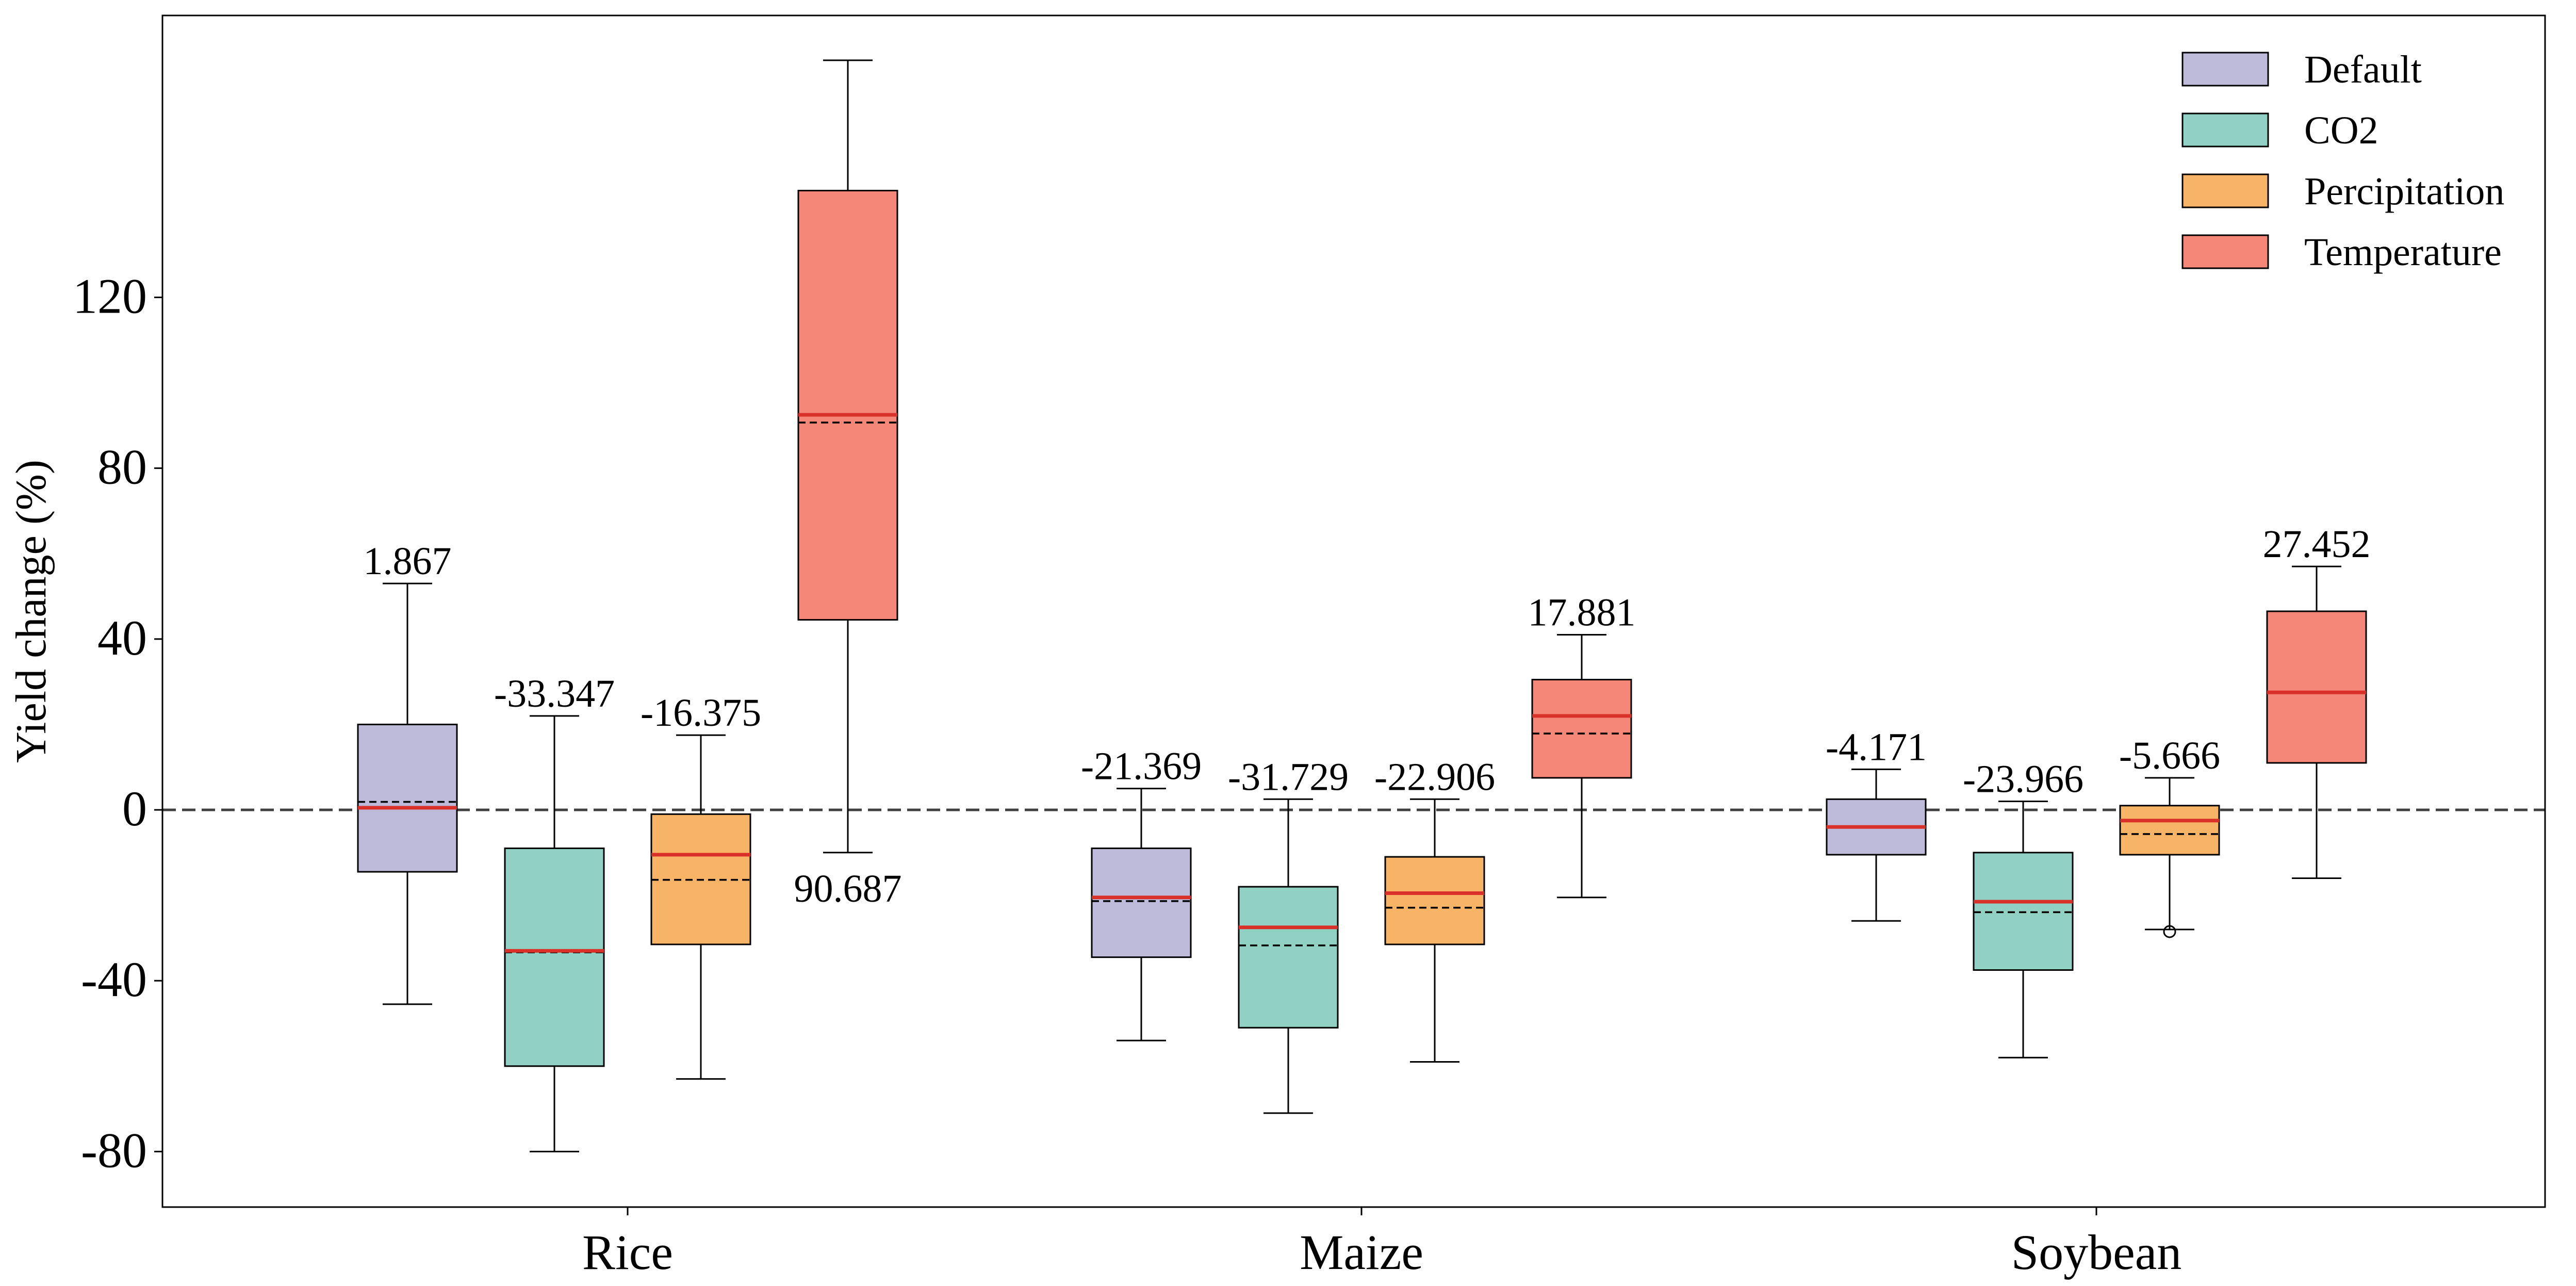 The height and width of the screenshot is (1286, 2576). I want to click on box-soybean-default, so click(1876, 845).